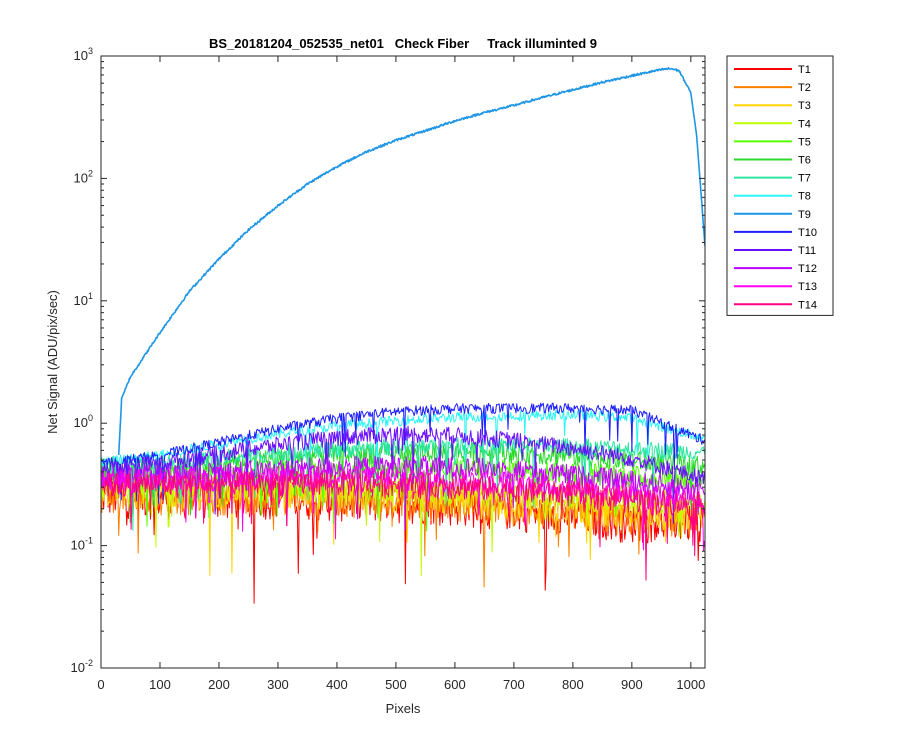 The image size is (900, 750). I want to click on legend-label: T12, so click(807, 269).